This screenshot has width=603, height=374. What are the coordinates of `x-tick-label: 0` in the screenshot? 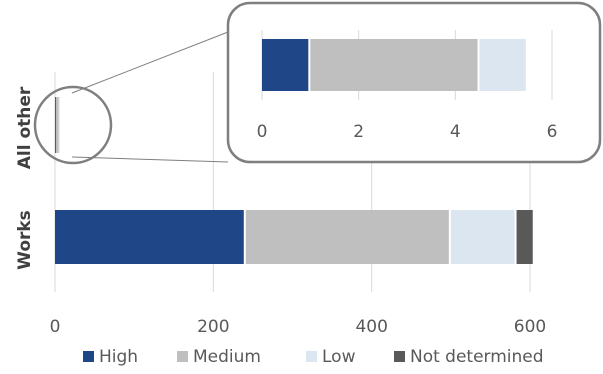 It's located at (55, 327).